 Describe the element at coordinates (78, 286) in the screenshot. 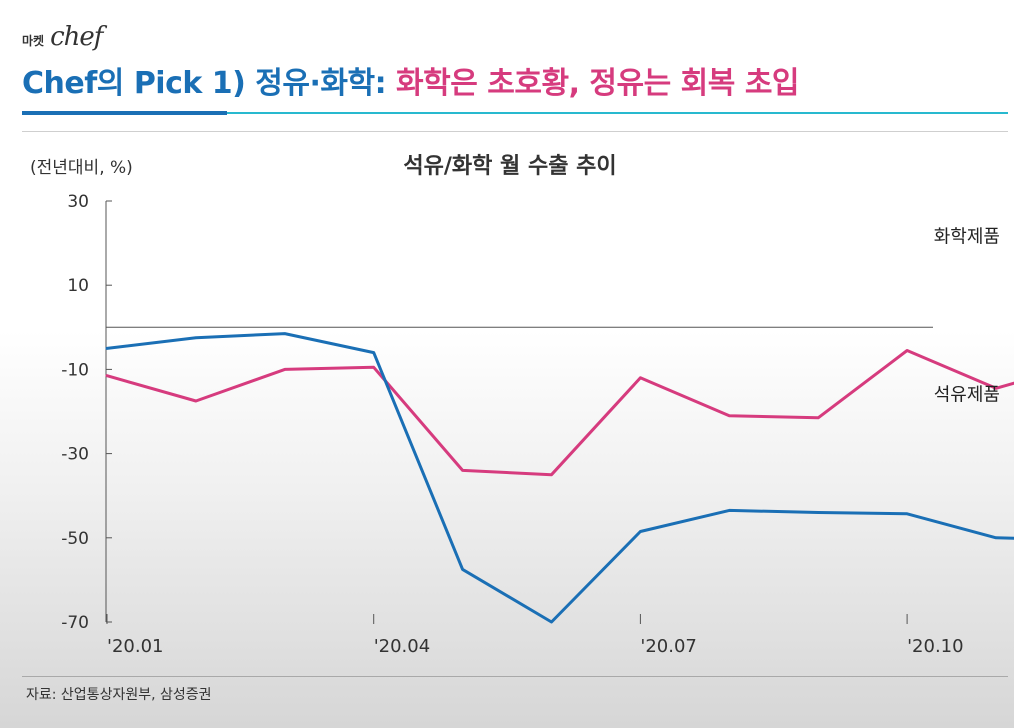

I see `y-tick-label: 10` at that location.